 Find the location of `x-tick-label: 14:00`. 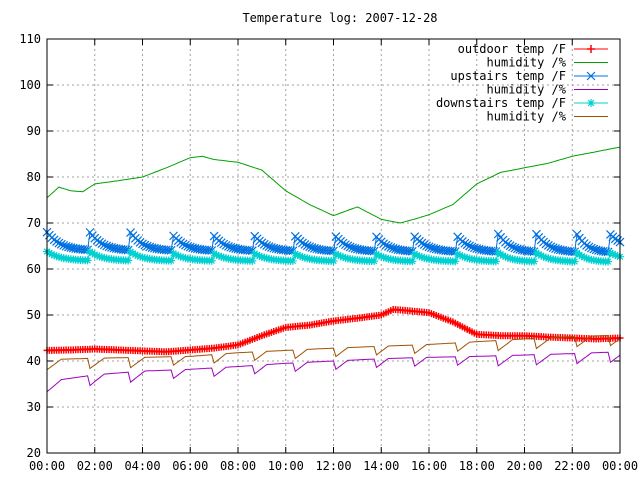

x-tick-label: 14:00 is located at coordinates (381, 466).